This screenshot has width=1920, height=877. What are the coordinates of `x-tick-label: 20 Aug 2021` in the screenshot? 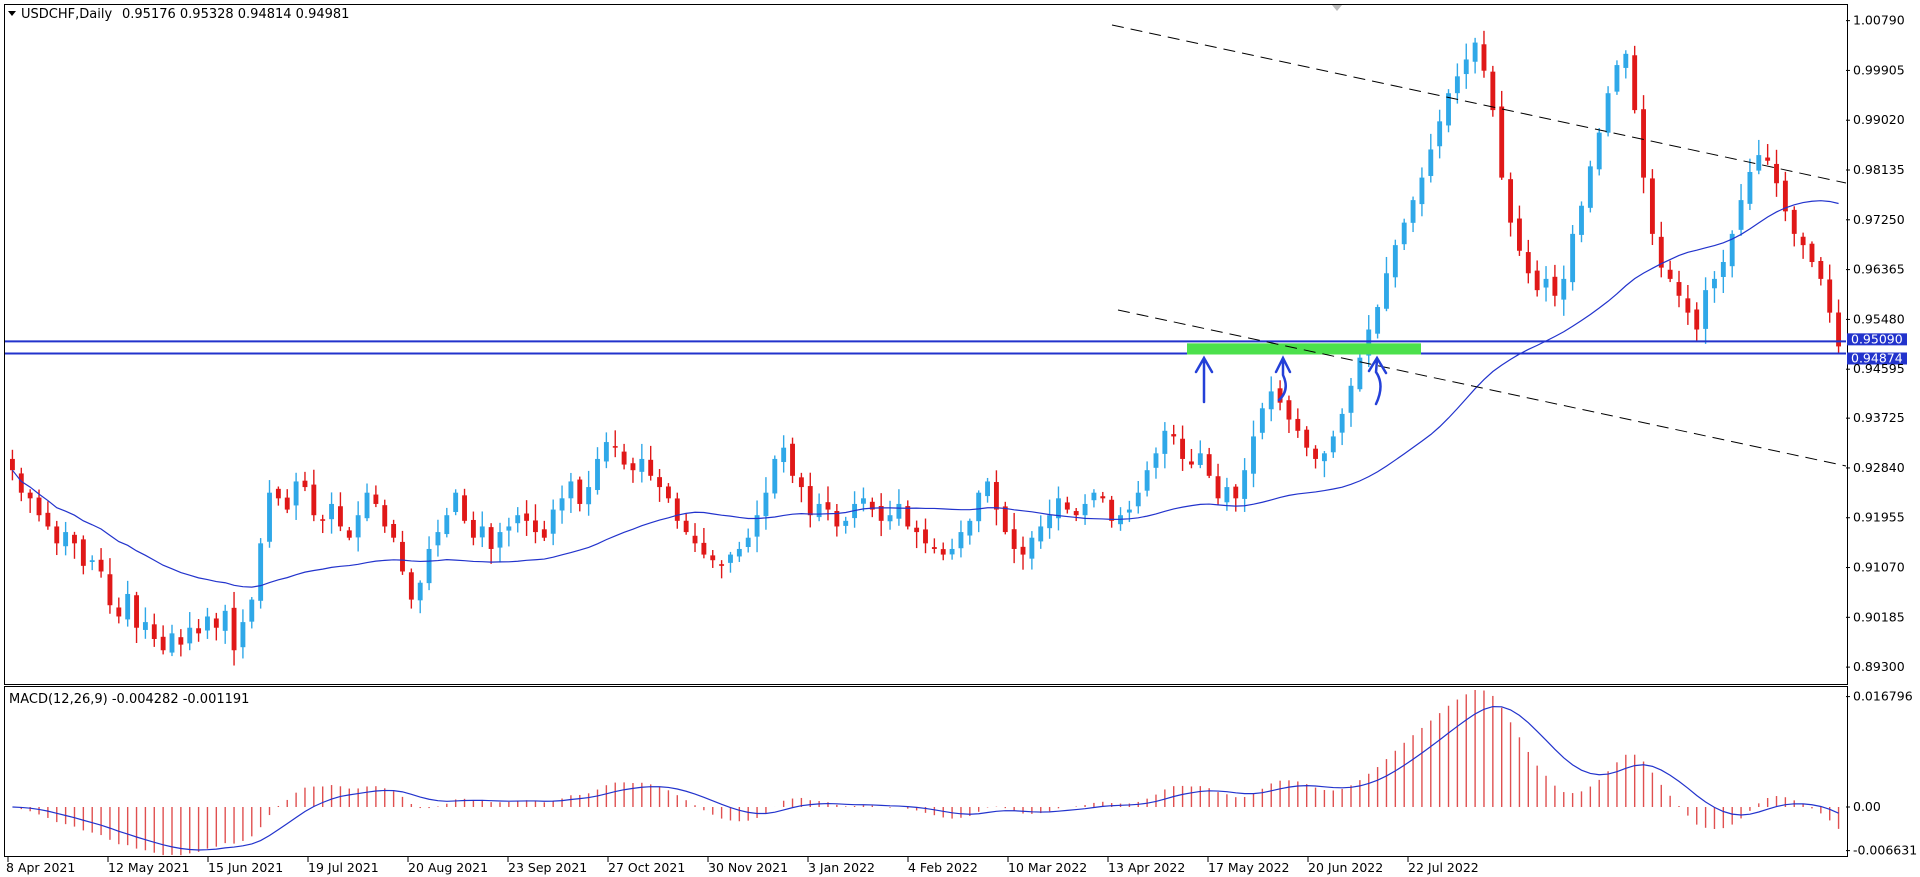 It's located at (448, 867).